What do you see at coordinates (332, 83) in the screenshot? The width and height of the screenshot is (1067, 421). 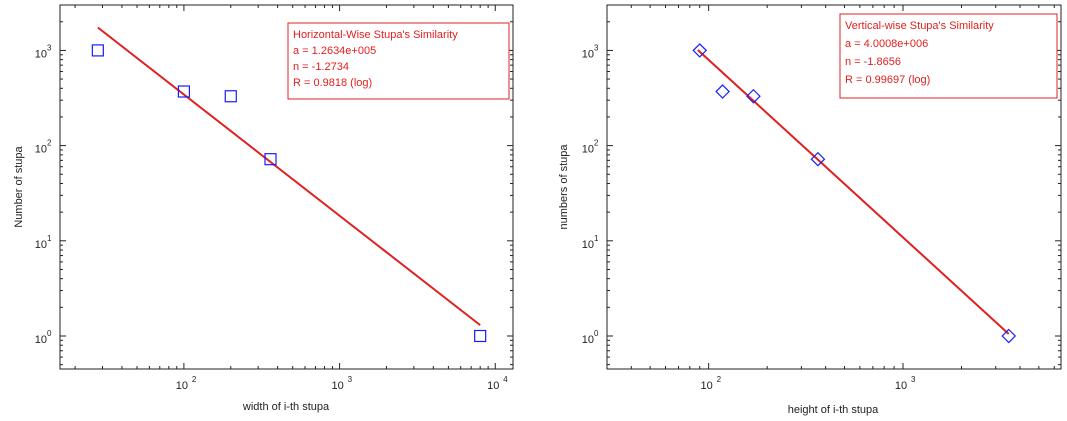 I see `legend-param-r: R = 0.9818 (log)` at bounding box center [332, 83].